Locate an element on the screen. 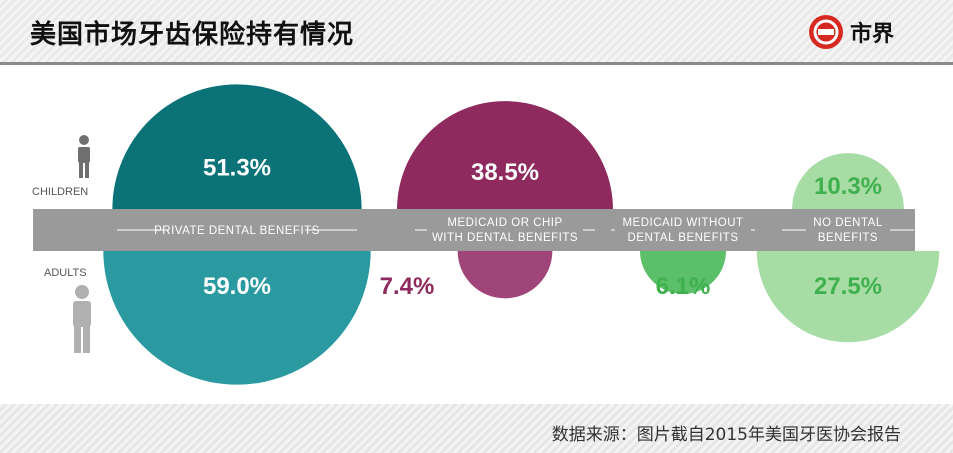 The image size is (953, 453). header-divider is located at coordinates (476, 63).